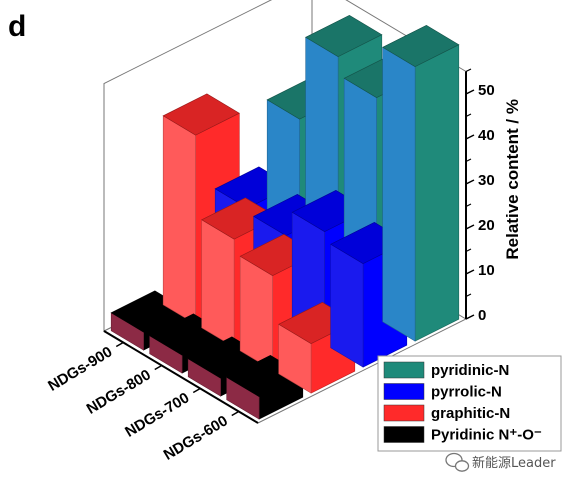  I want to click on value-tick-label: 10, so click(486, 270).